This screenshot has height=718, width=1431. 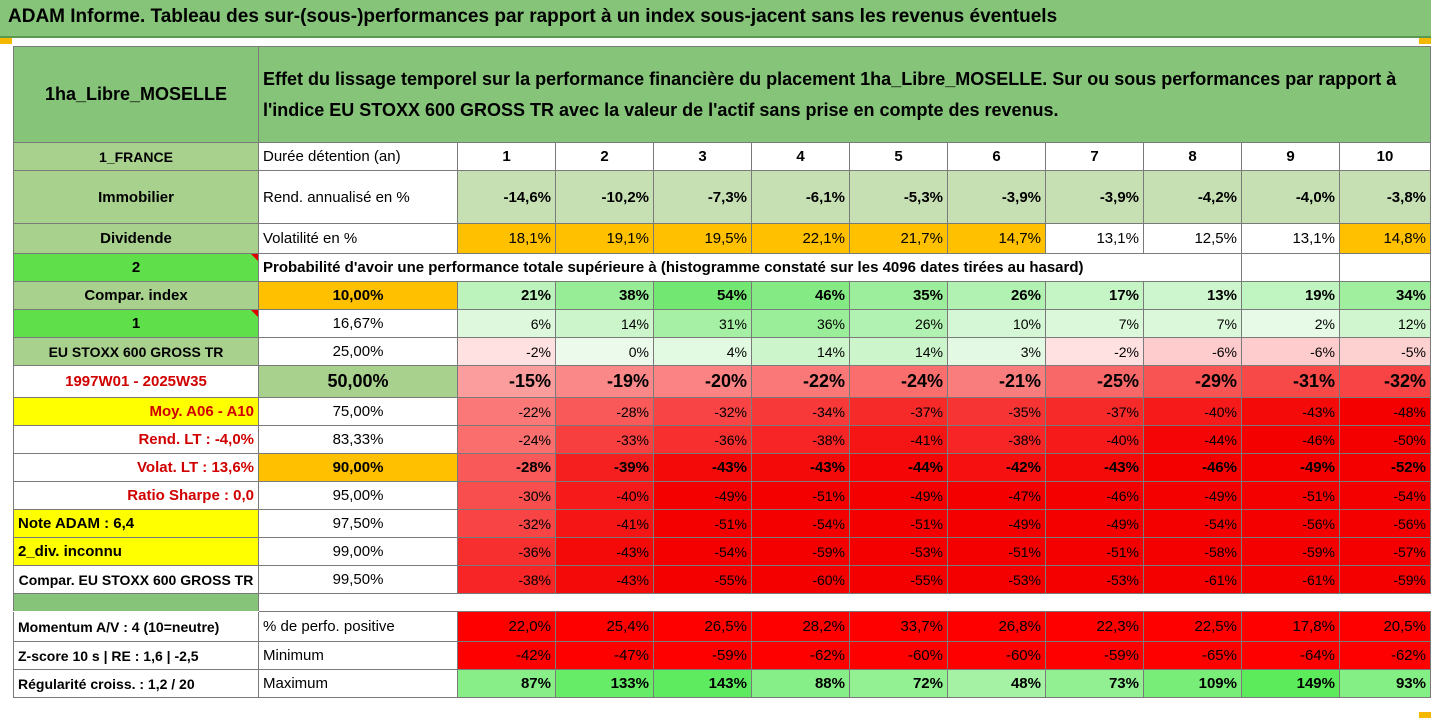 I want to click on percentile-cell: 10,00%, so click(x=358, y=295).